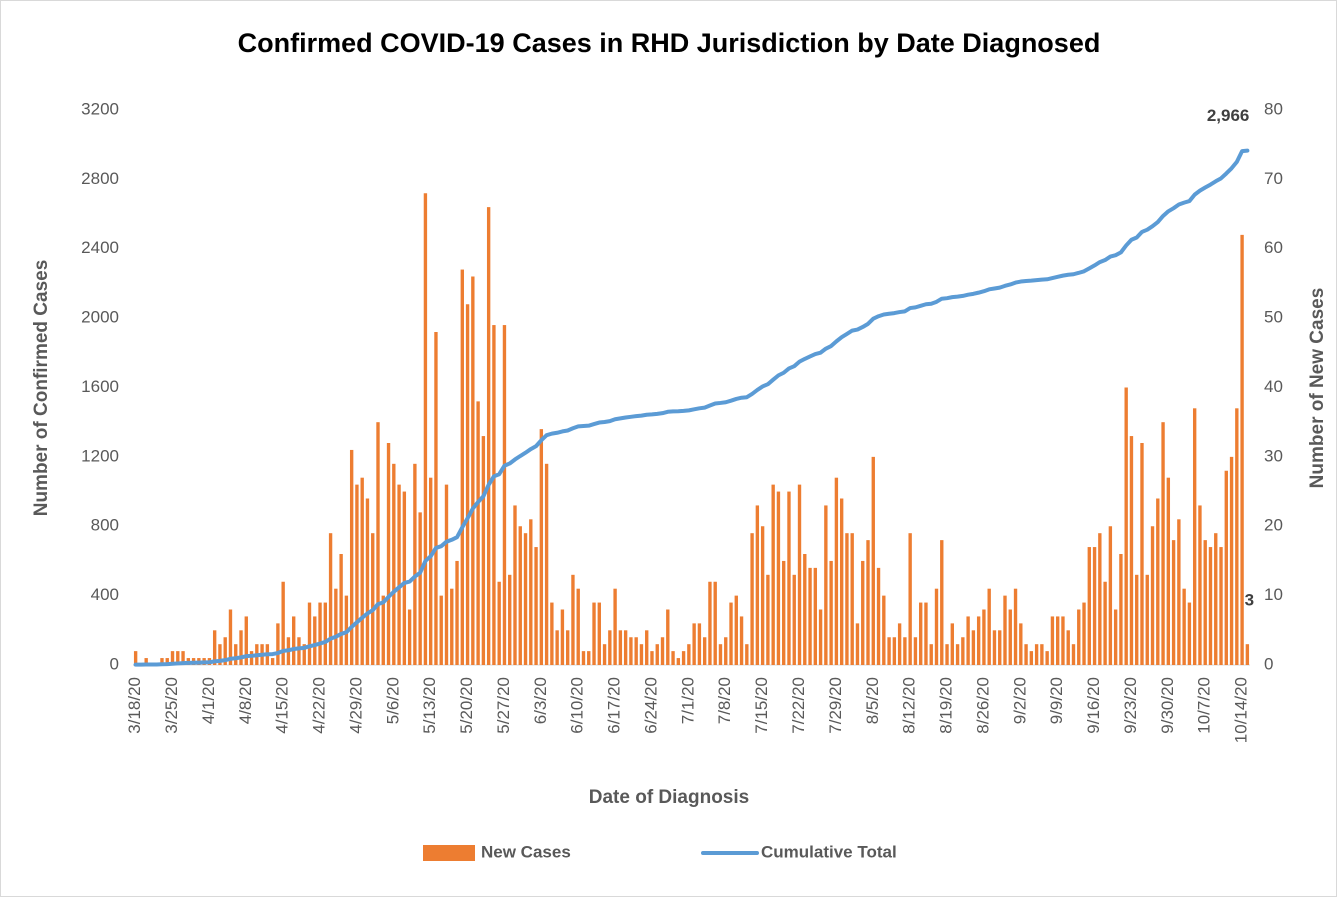  I want to click on data-label: 2,966, so click(1228, 115).